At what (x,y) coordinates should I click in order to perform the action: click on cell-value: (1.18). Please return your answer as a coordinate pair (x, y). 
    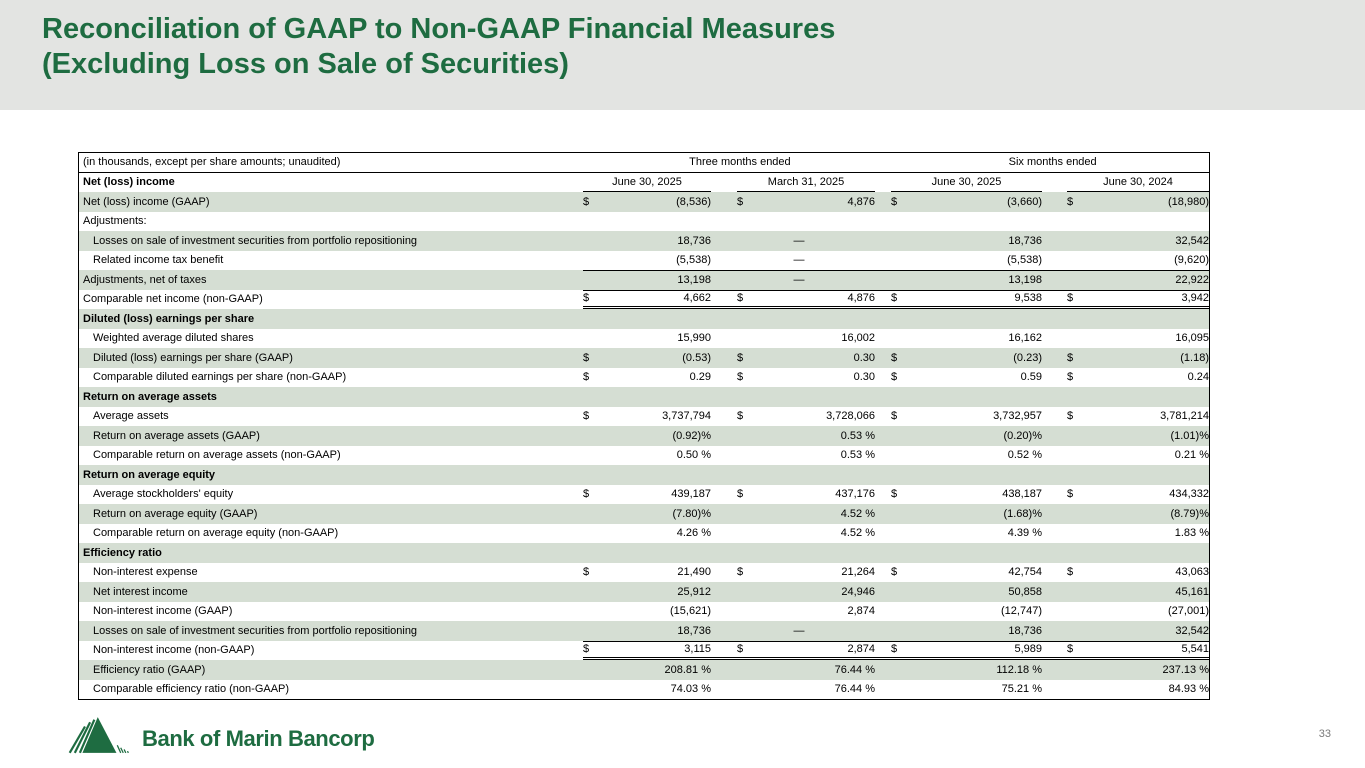
    Looking at the image, I should click on (1194, 357).